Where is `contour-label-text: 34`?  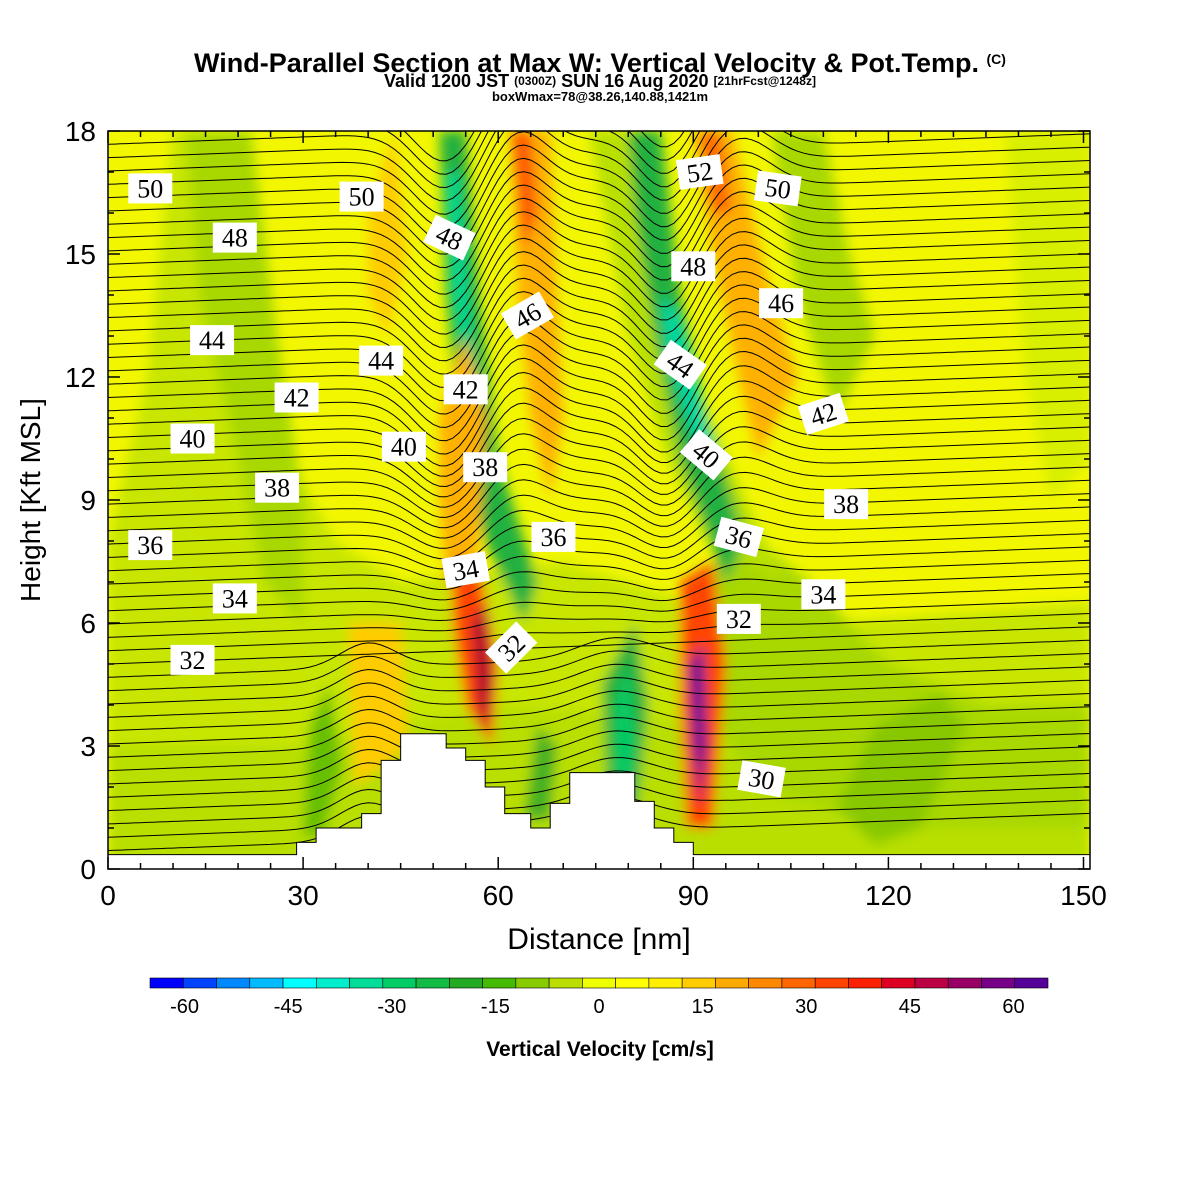
contour-label-text: 34 is located at coordinates (235, 598).